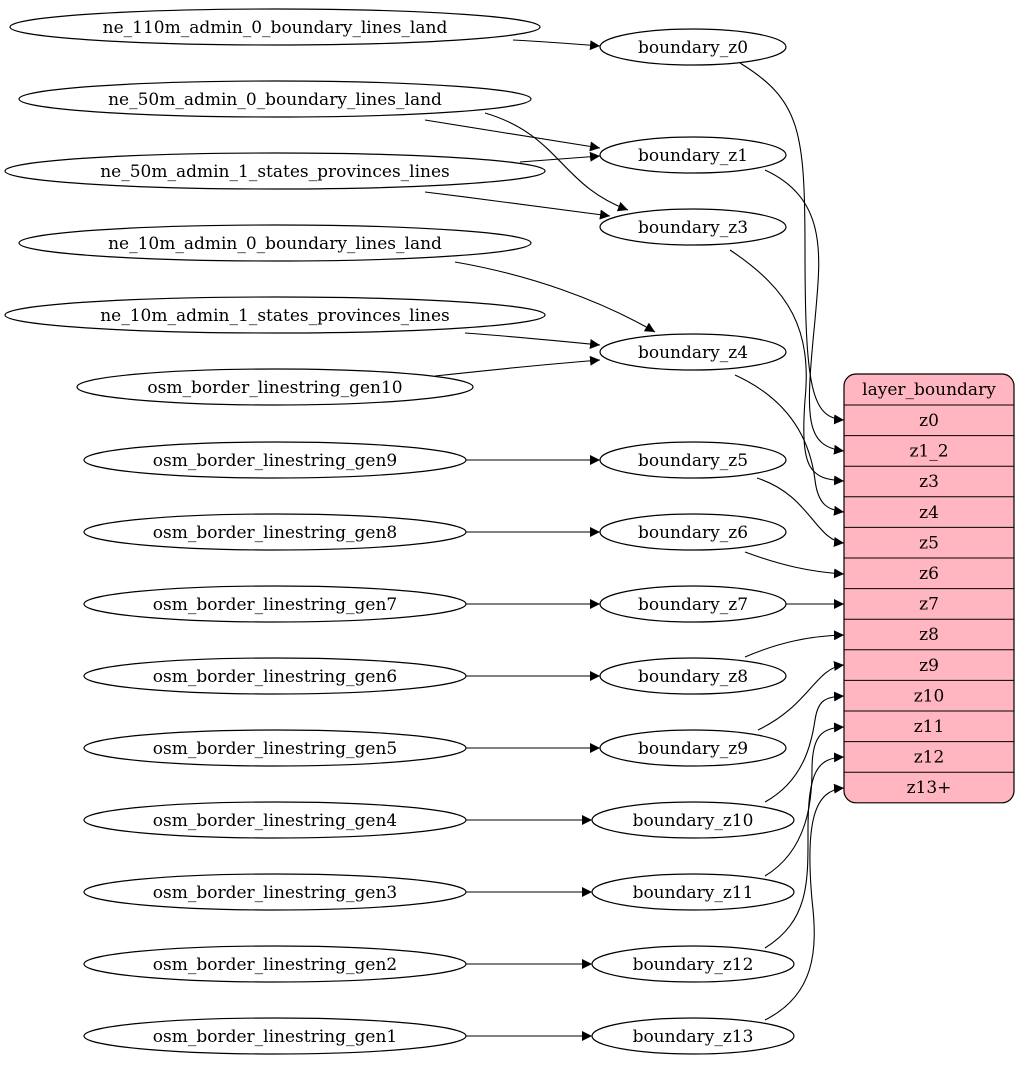 This screenshot has height=1071, width=1019. I want to click on source-node: ne_110m_admin_0_boundary_lines_land, so click(275, 27).